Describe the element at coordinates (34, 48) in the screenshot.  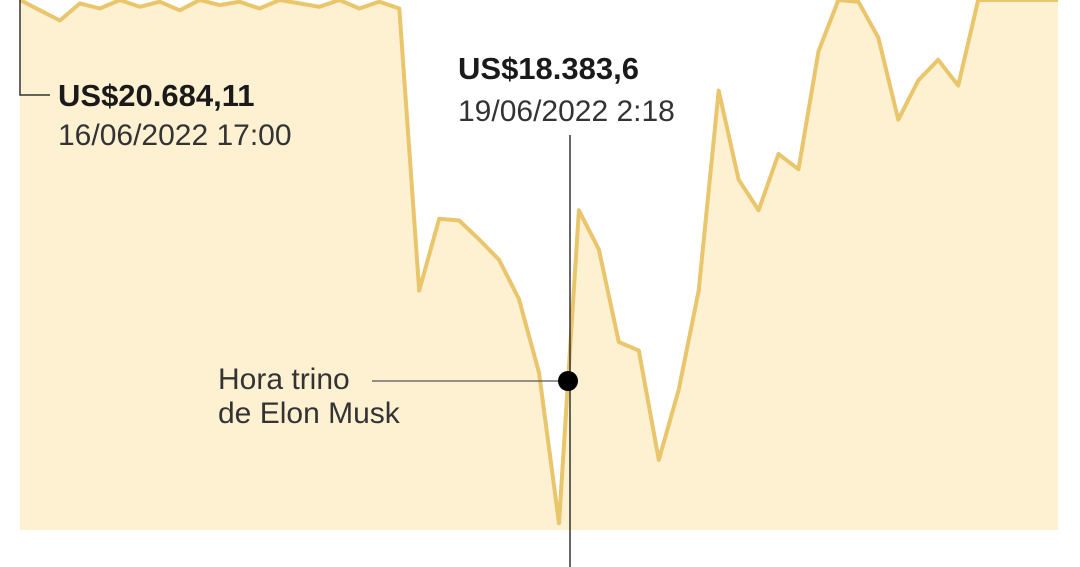
I see `leader-line` at that location.